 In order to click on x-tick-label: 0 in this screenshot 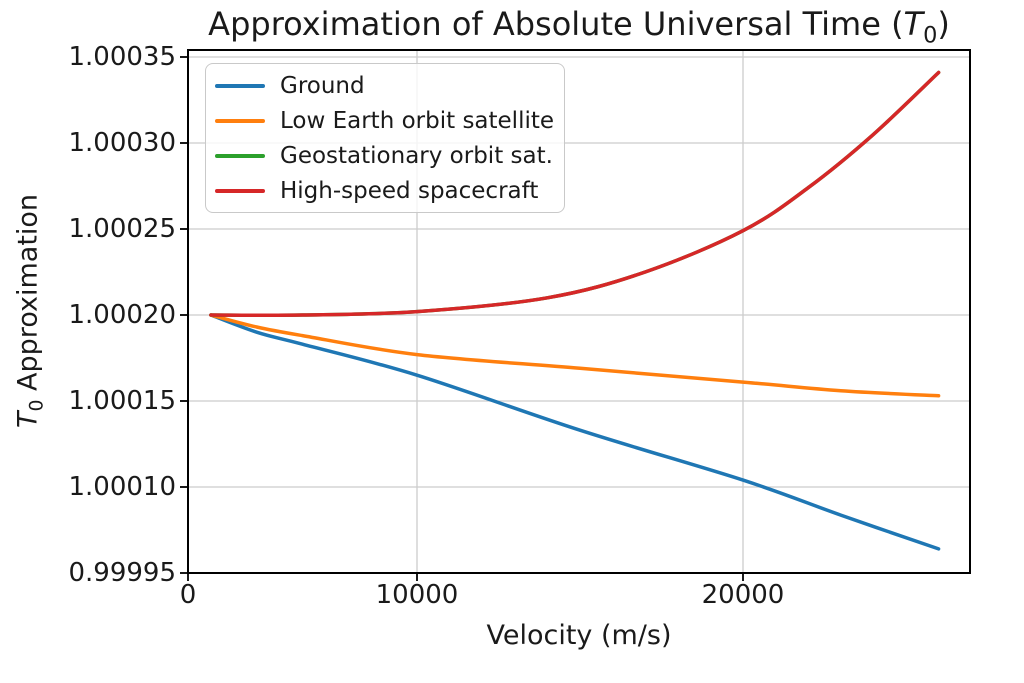, I will do `click(188, 595)`.